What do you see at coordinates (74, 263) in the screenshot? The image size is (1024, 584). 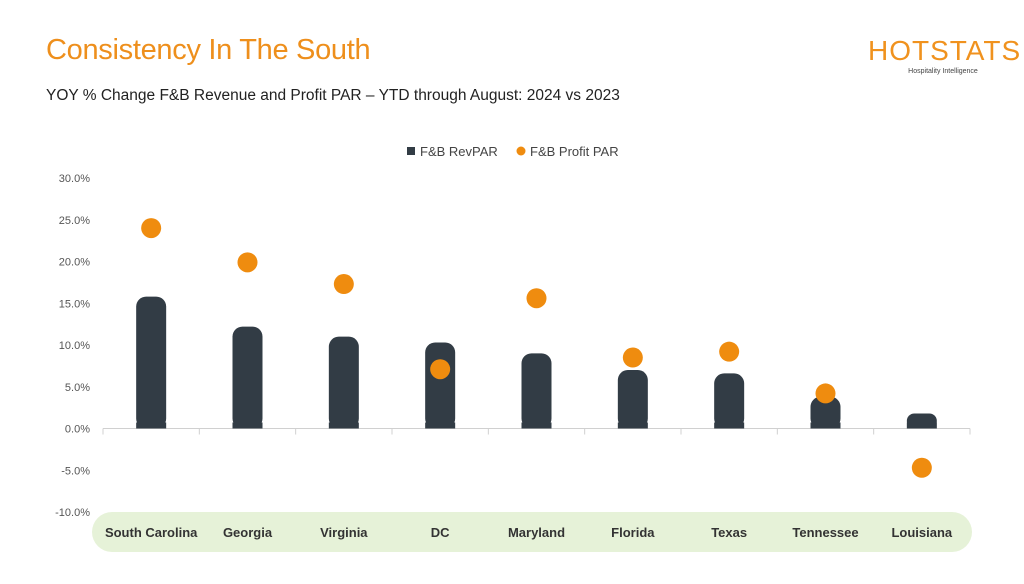 I see `y-tick-label: 20.0%` at bounding box center [74, 263].